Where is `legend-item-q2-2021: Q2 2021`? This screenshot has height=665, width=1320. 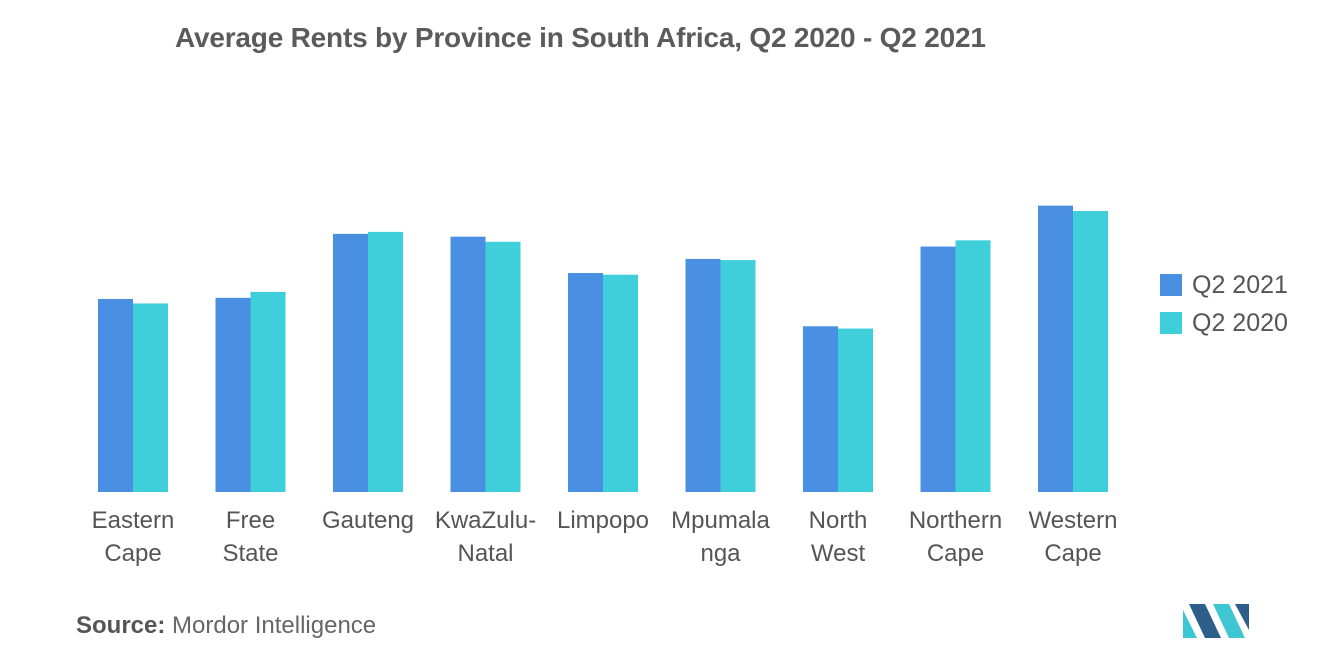
legend-item-q2-2021: Q2 2021 is located at coordinates (1224, 285).